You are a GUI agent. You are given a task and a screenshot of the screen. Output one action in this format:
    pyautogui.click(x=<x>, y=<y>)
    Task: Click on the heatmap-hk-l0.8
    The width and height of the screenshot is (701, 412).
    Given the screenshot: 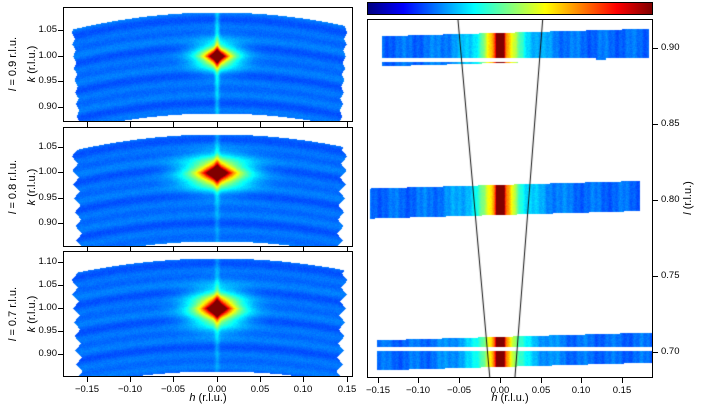 What is the action you would take?
    pyautogui.click(x=208, y=187)
    